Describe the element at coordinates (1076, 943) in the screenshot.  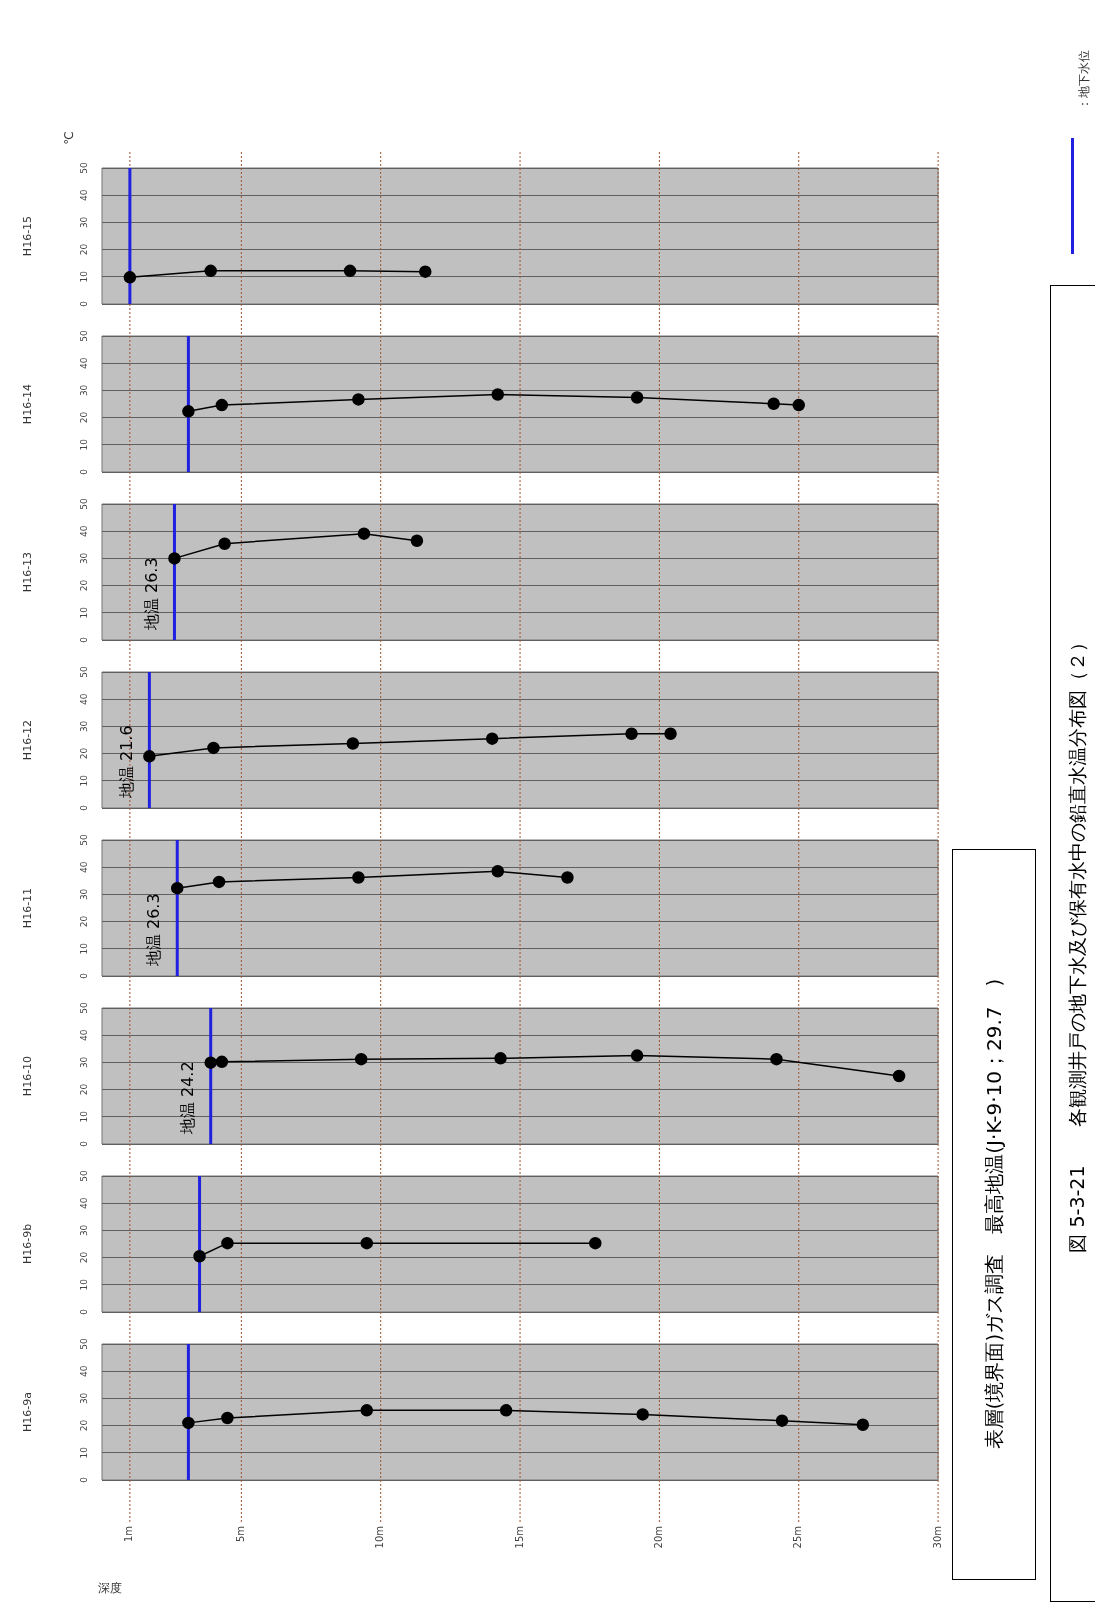
I see `text: 図 5-3-21 各観測井戸の地下水及び保有水中の鉛直水温分布図（２）` at that location.